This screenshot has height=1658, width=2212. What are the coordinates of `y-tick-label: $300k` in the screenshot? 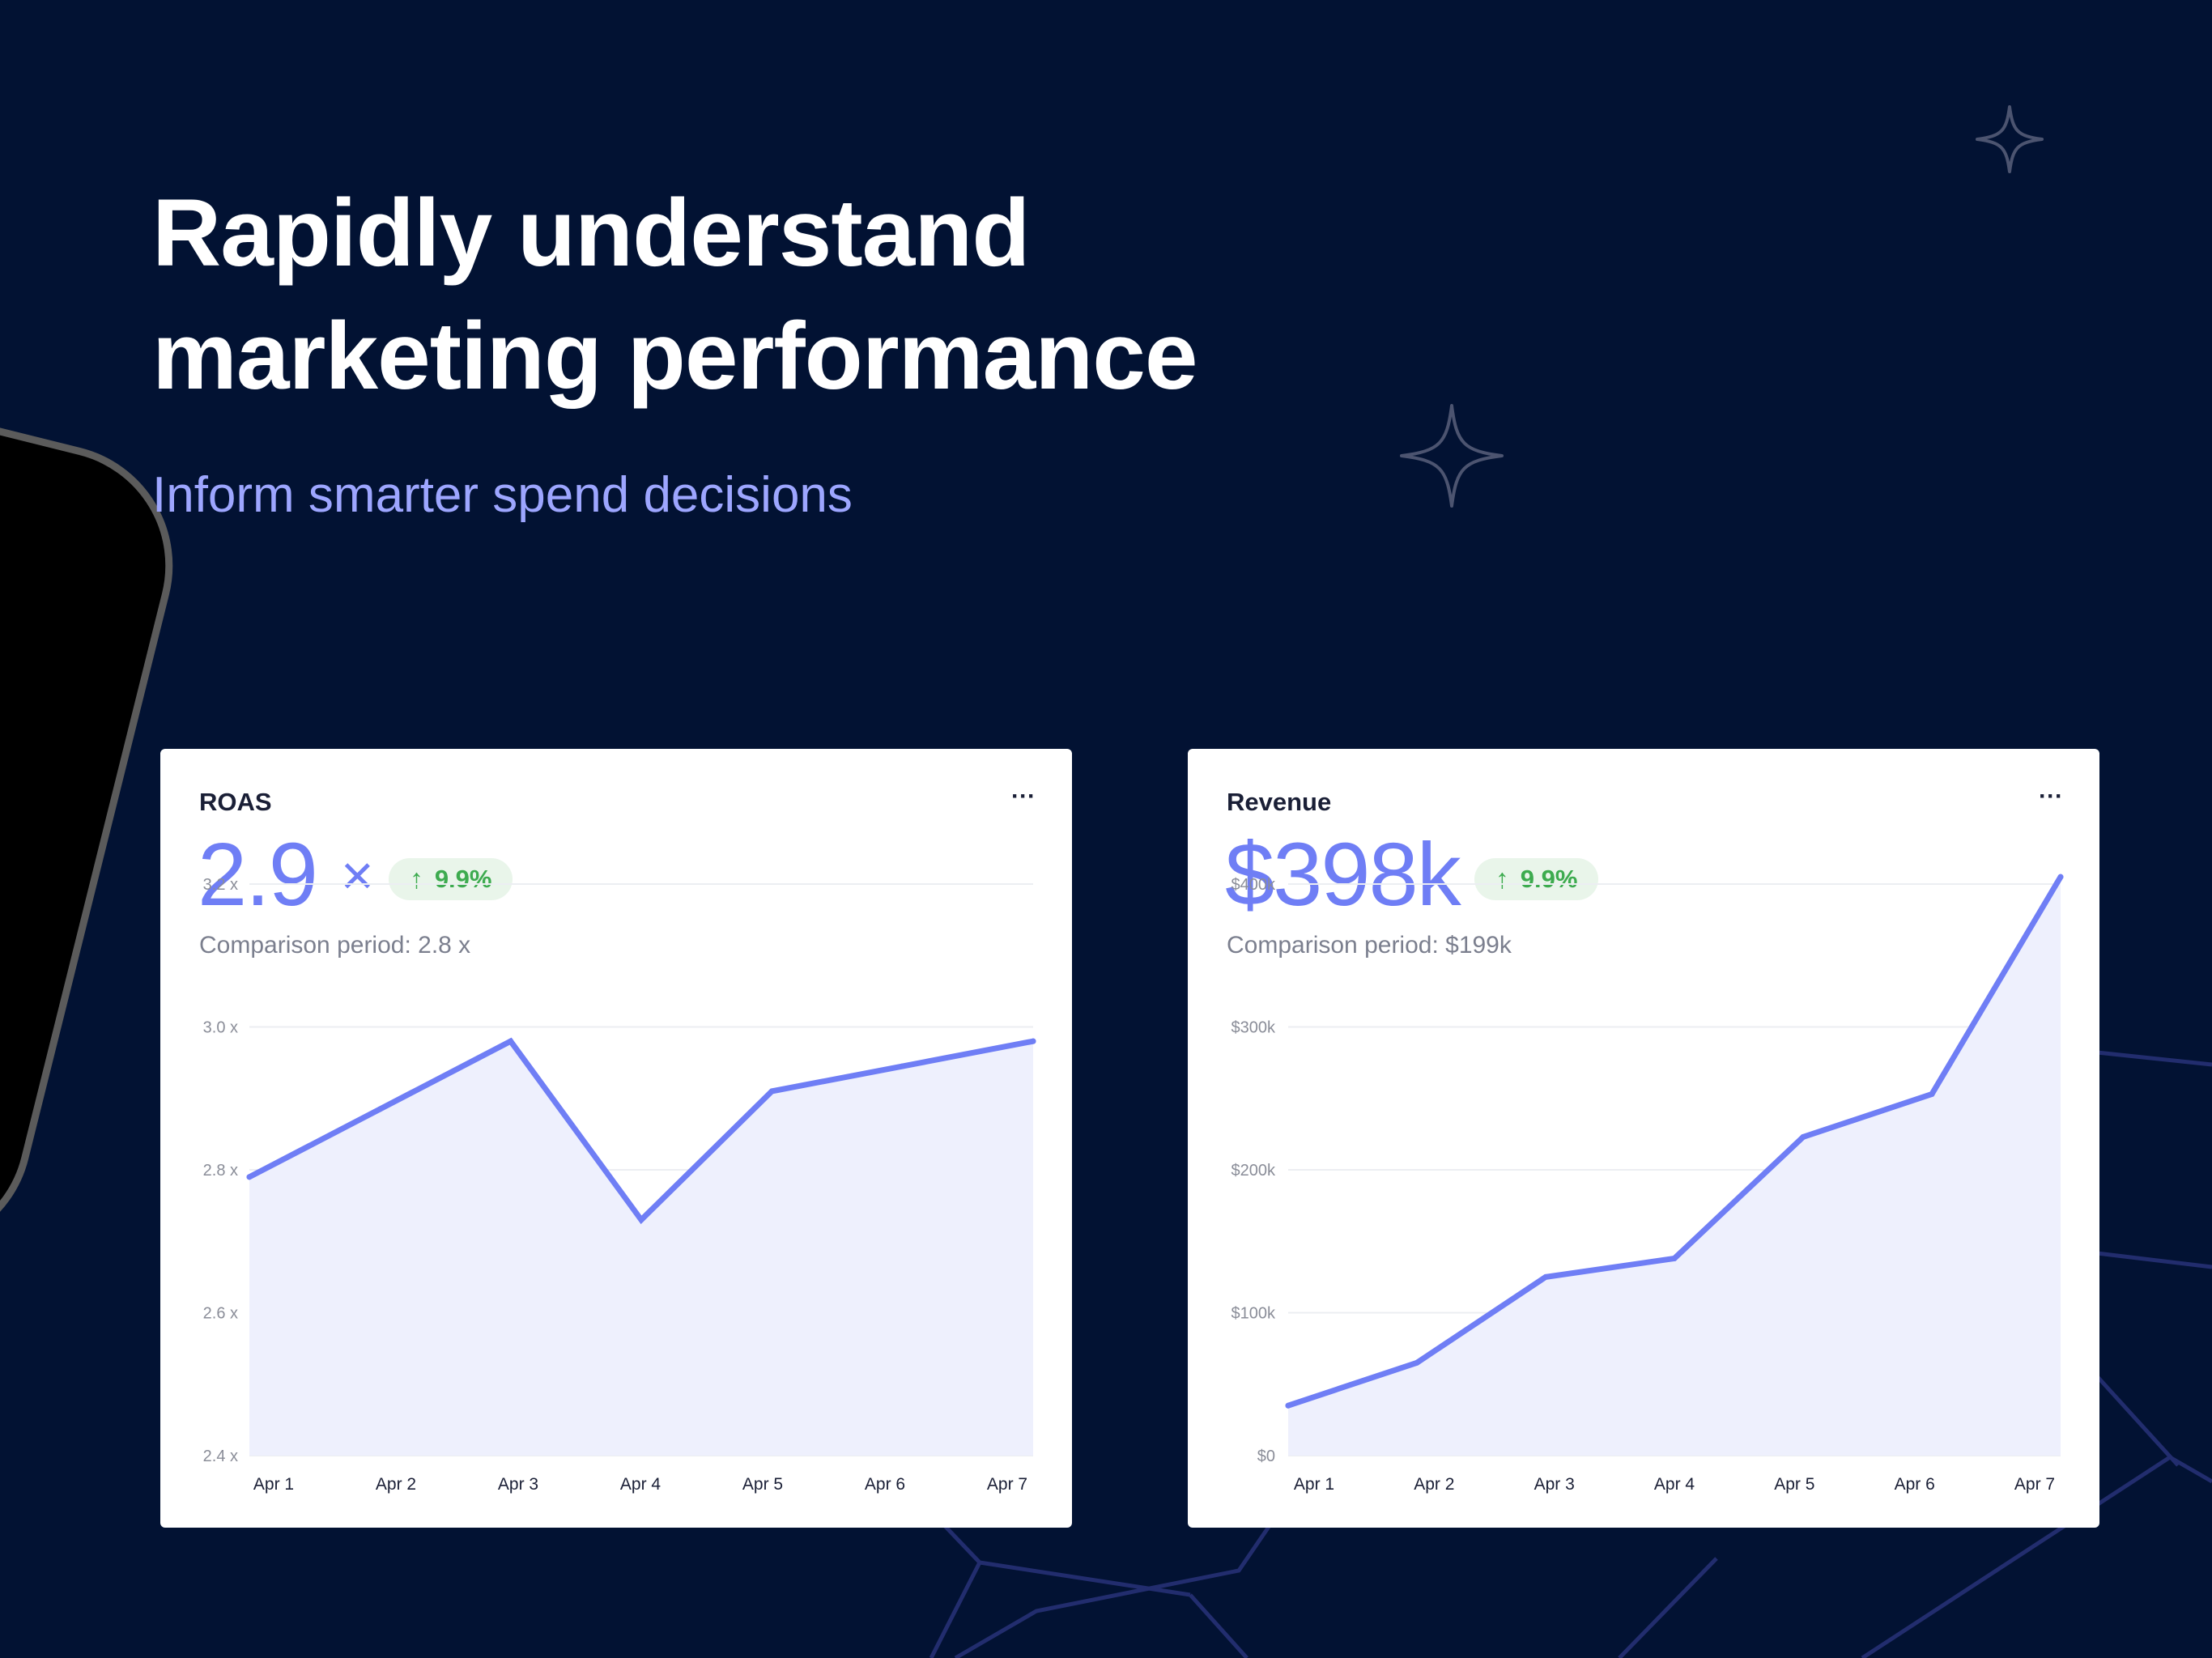 It's located at (1254, 1028).